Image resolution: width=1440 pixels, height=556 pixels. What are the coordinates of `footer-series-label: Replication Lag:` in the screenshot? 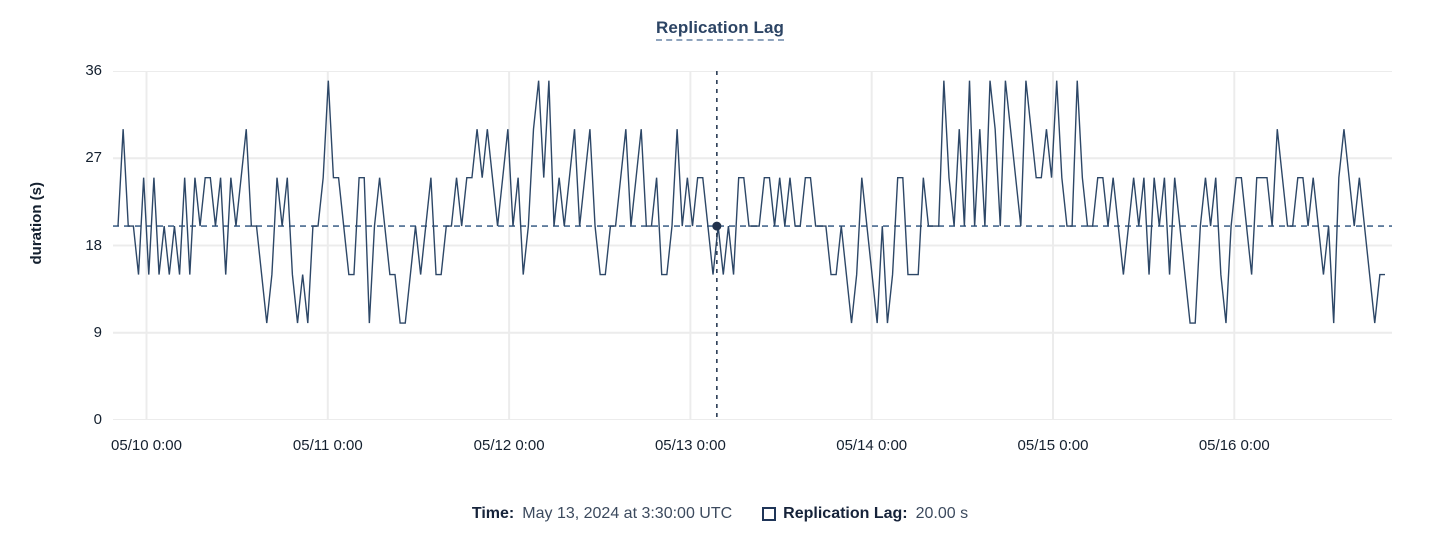 It's located at (845, 513).